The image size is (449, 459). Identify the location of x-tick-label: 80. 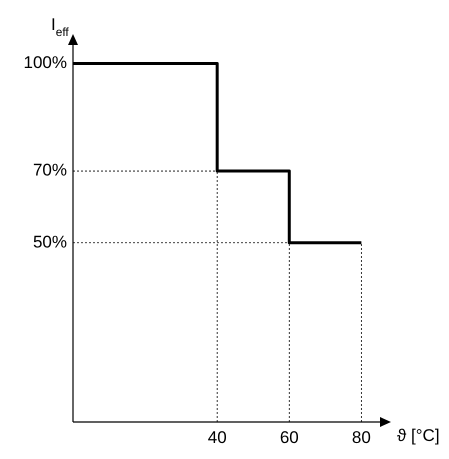
(361, 437).